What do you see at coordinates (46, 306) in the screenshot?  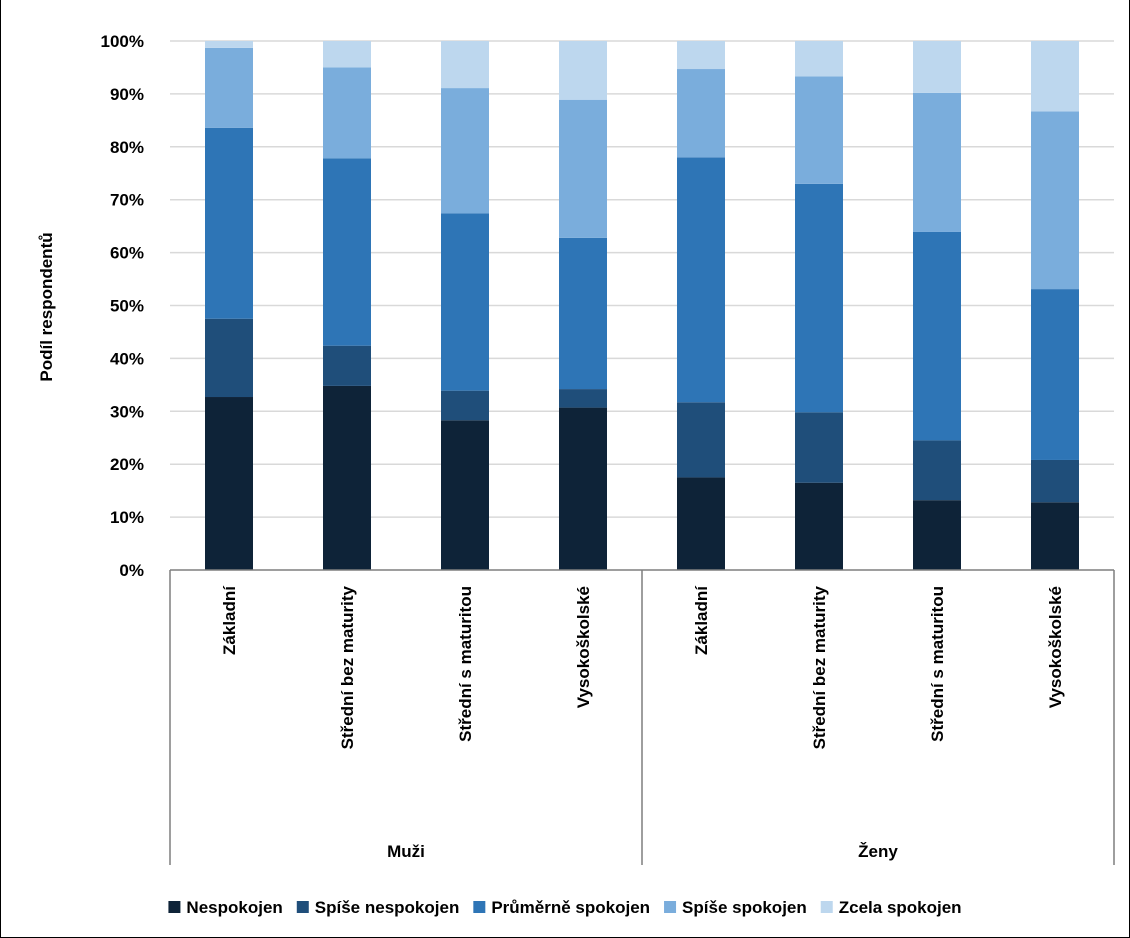 I see `y-axis-label: Podíl respondentů` at bounding box center [46, 306].